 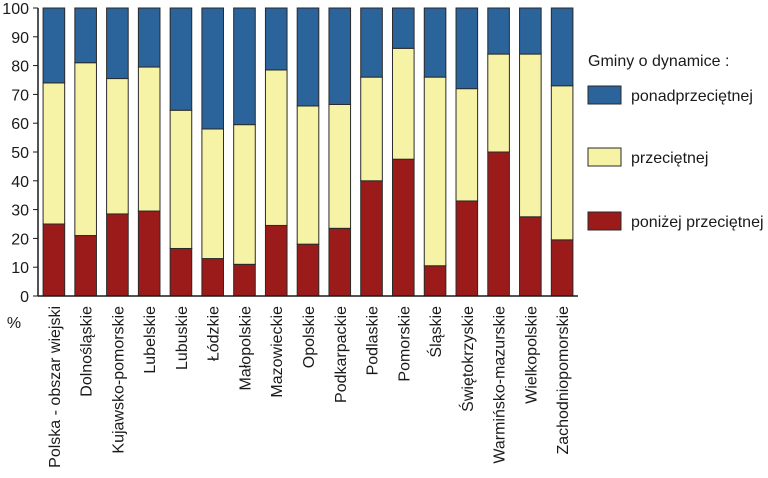 What do you see at coordinates (669, 158) in the screenshot?
I see `legend-label: przeciętnej` at bounding box center [669, 158].